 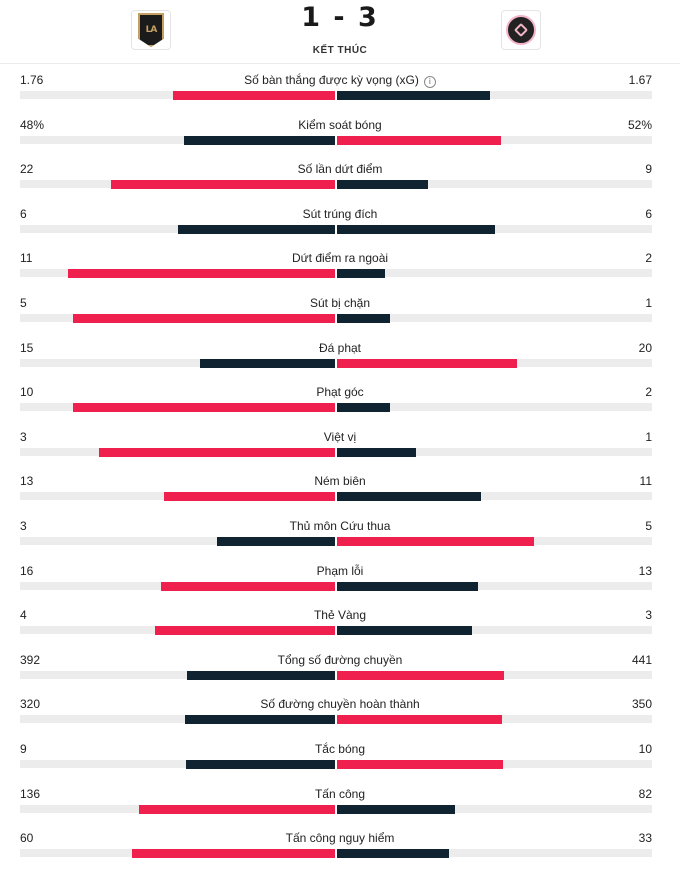 What do you see at coordinates (340, 356) in the screenshot?
I see `stat-row: 15 Đá phạt 20` at bounding box center [340, 356].